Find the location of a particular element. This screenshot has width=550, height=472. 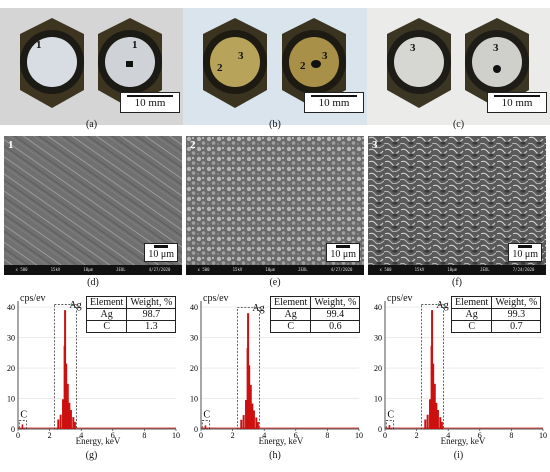

eds-g-xlabel: Energy, keV is located at coordinates (98, 441).